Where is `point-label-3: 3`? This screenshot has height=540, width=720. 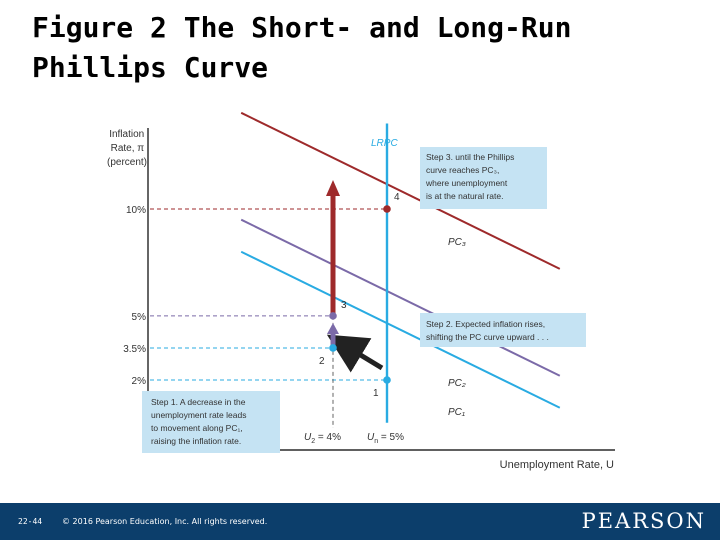
point-label-3: 3 is located at coordinates (344, 305).